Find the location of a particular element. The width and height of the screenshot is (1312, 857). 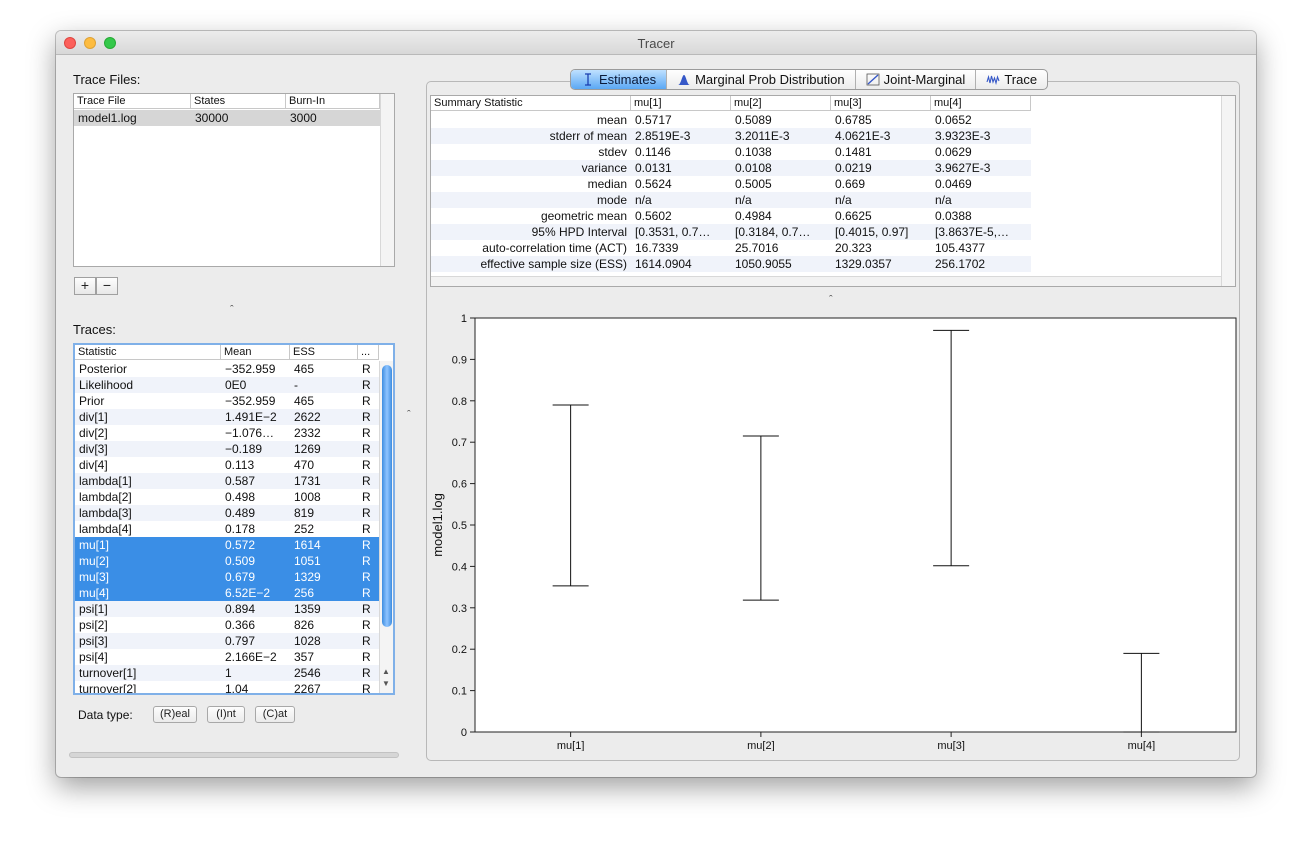

traces-scrollbar: ▲ ▼ is located at coordinates (386, 527).